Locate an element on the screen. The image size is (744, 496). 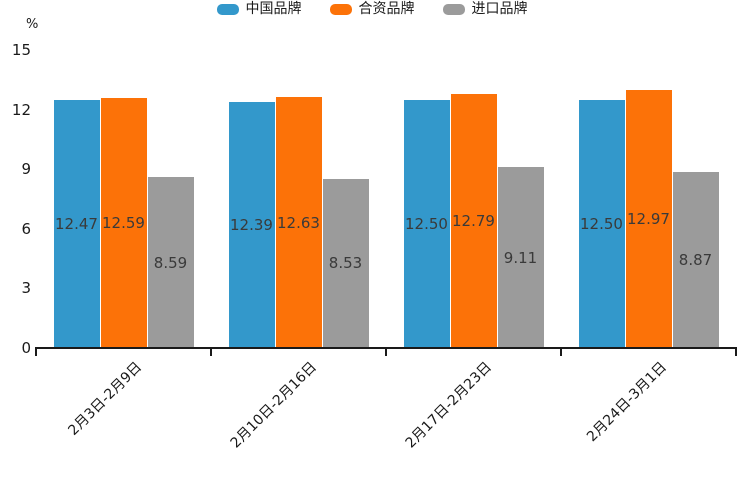
bar-进口品牌-2月17日-2月23日 is located at coordinates (520, 257).